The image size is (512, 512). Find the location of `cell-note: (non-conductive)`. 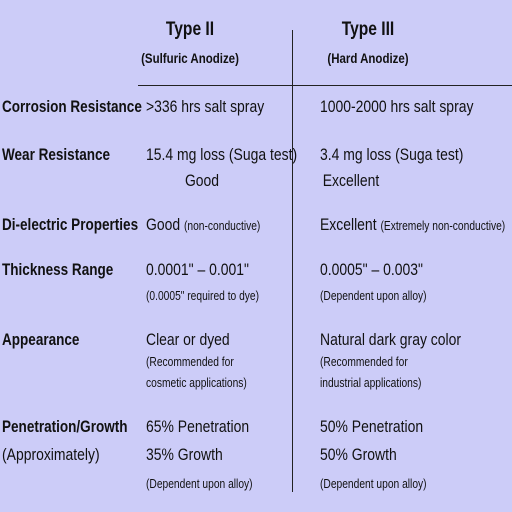

cell-note: (non-conductive) is located at coordinates (222, 226).